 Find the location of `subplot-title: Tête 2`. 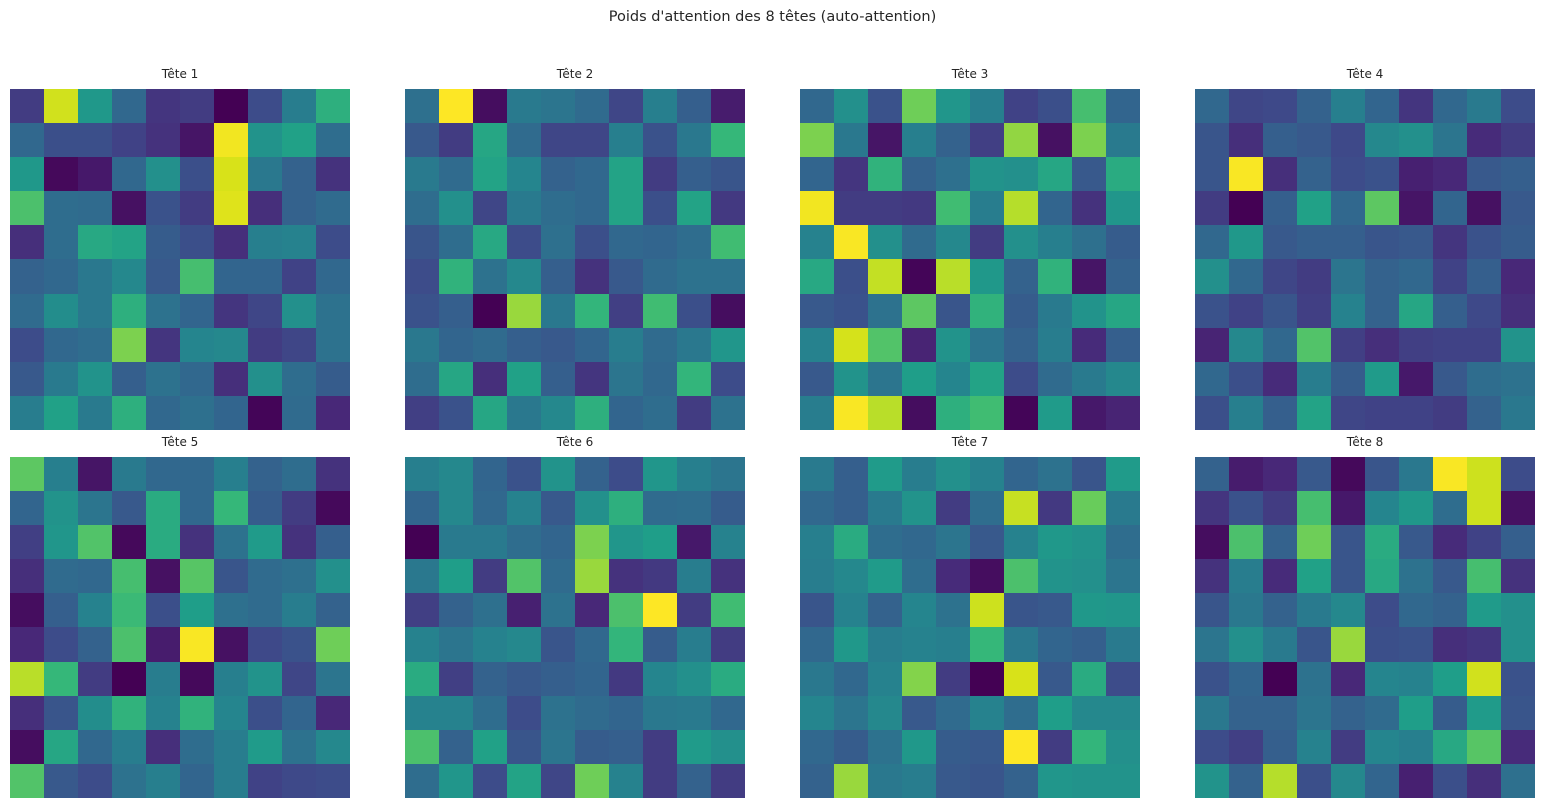

subplot-title: Tête 2 is located at coordinates (575, 74).